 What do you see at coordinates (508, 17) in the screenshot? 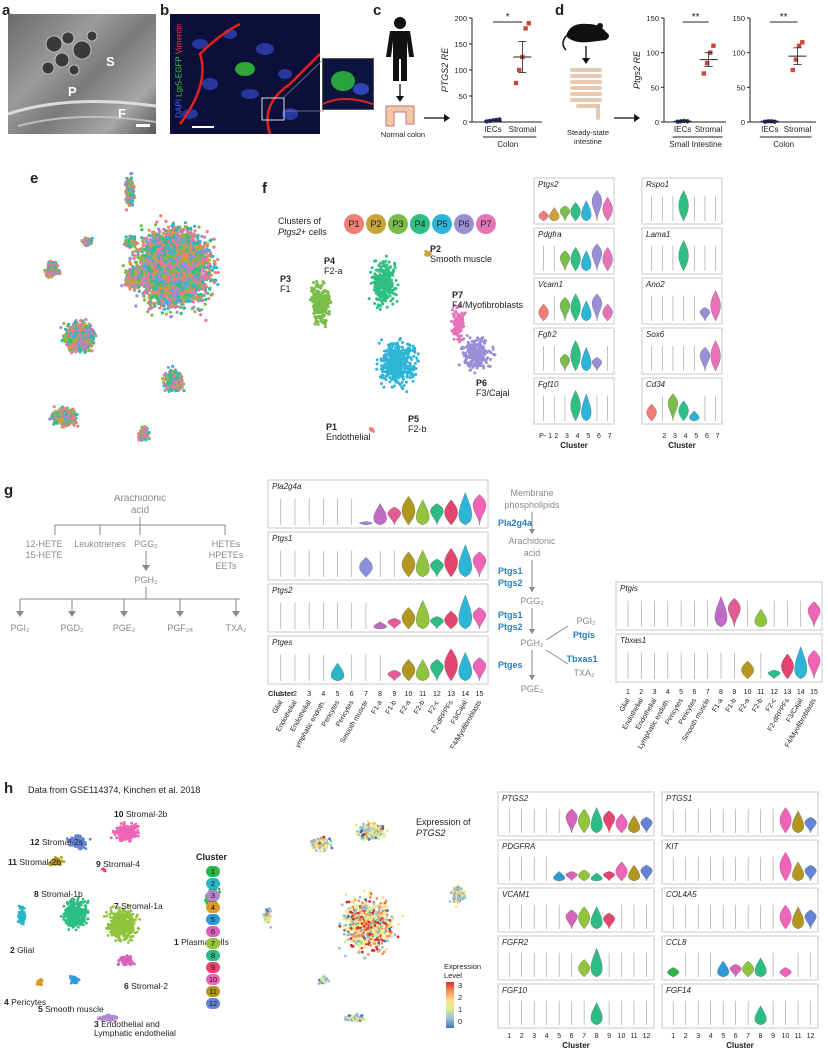
I see `significance-mark: *` at bounding box center [508, 17].